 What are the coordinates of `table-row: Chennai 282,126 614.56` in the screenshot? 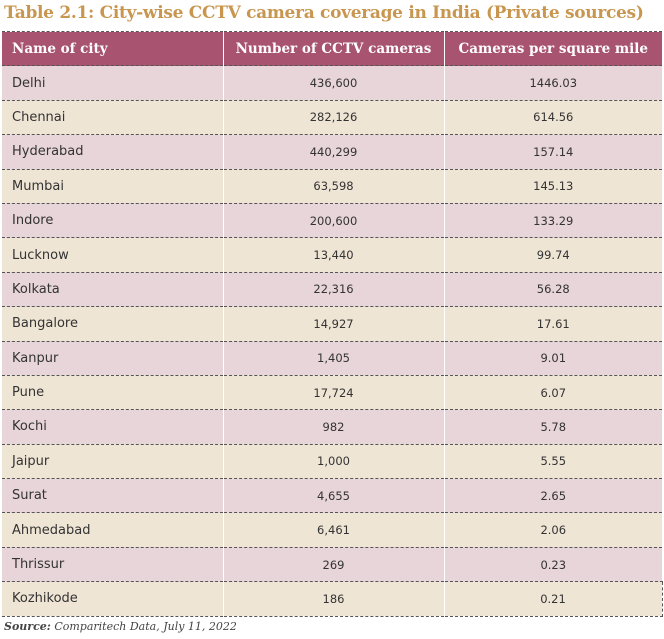 It's located at (332, 118).